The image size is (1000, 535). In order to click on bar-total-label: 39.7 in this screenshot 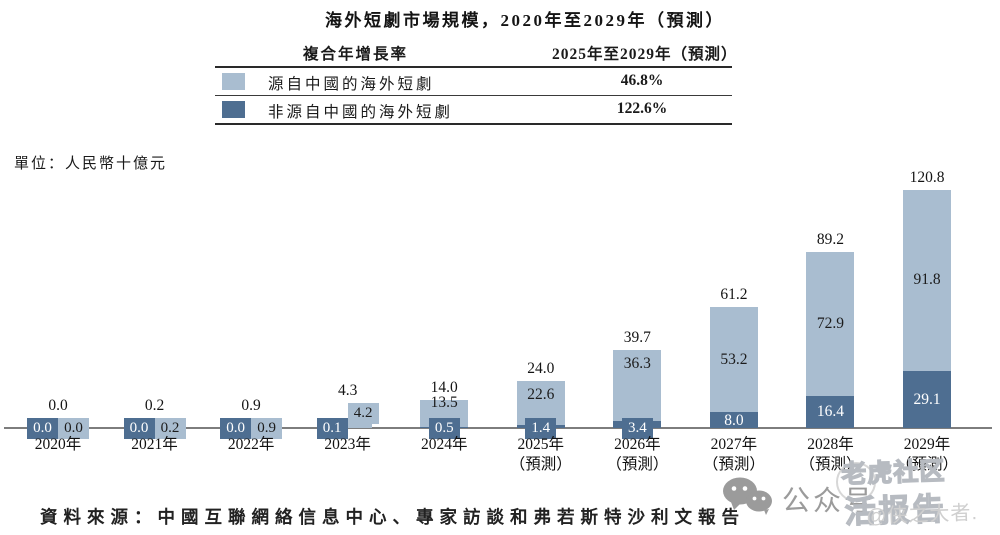, I will do `click(637, 337)`.